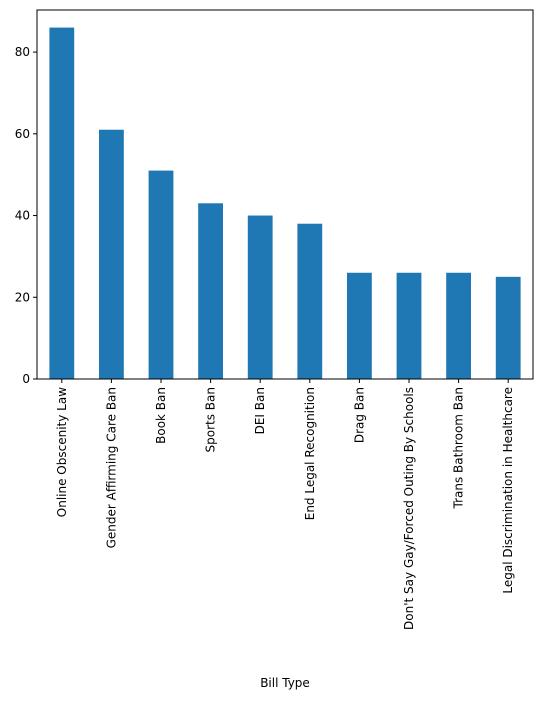 The image size is (543, 705). Describe the element at coordinates (22, 52) in the screenshot. I see `y-tick-label: 80` at that location.